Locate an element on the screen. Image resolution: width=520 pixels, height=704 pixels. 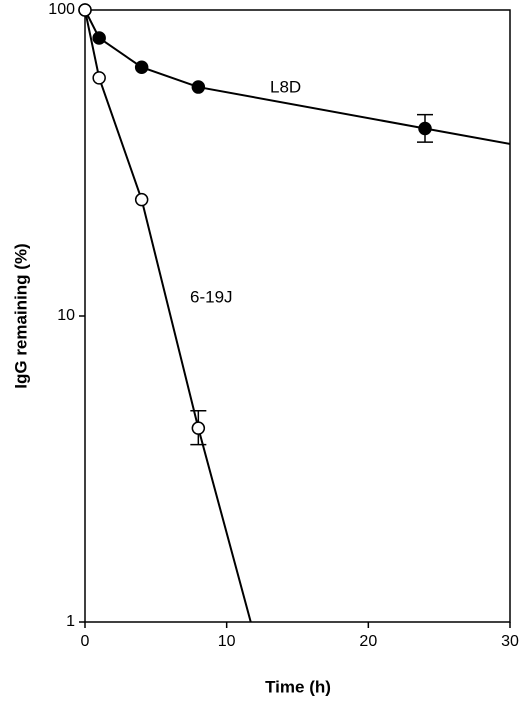
x-tick-label: 10 is located at coordinates (227, 641).